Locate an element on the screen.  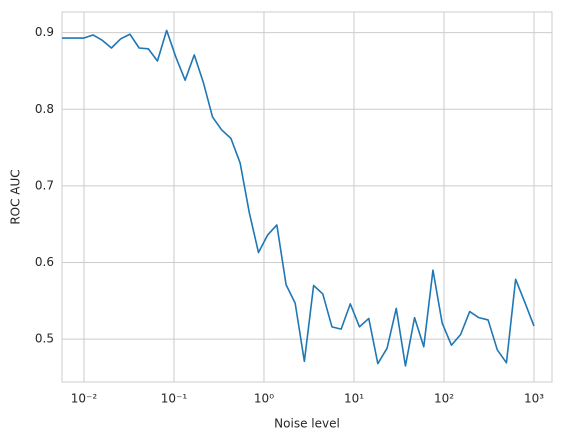
x-tick-label: 10⁰ is located at coordinates (264, 399).